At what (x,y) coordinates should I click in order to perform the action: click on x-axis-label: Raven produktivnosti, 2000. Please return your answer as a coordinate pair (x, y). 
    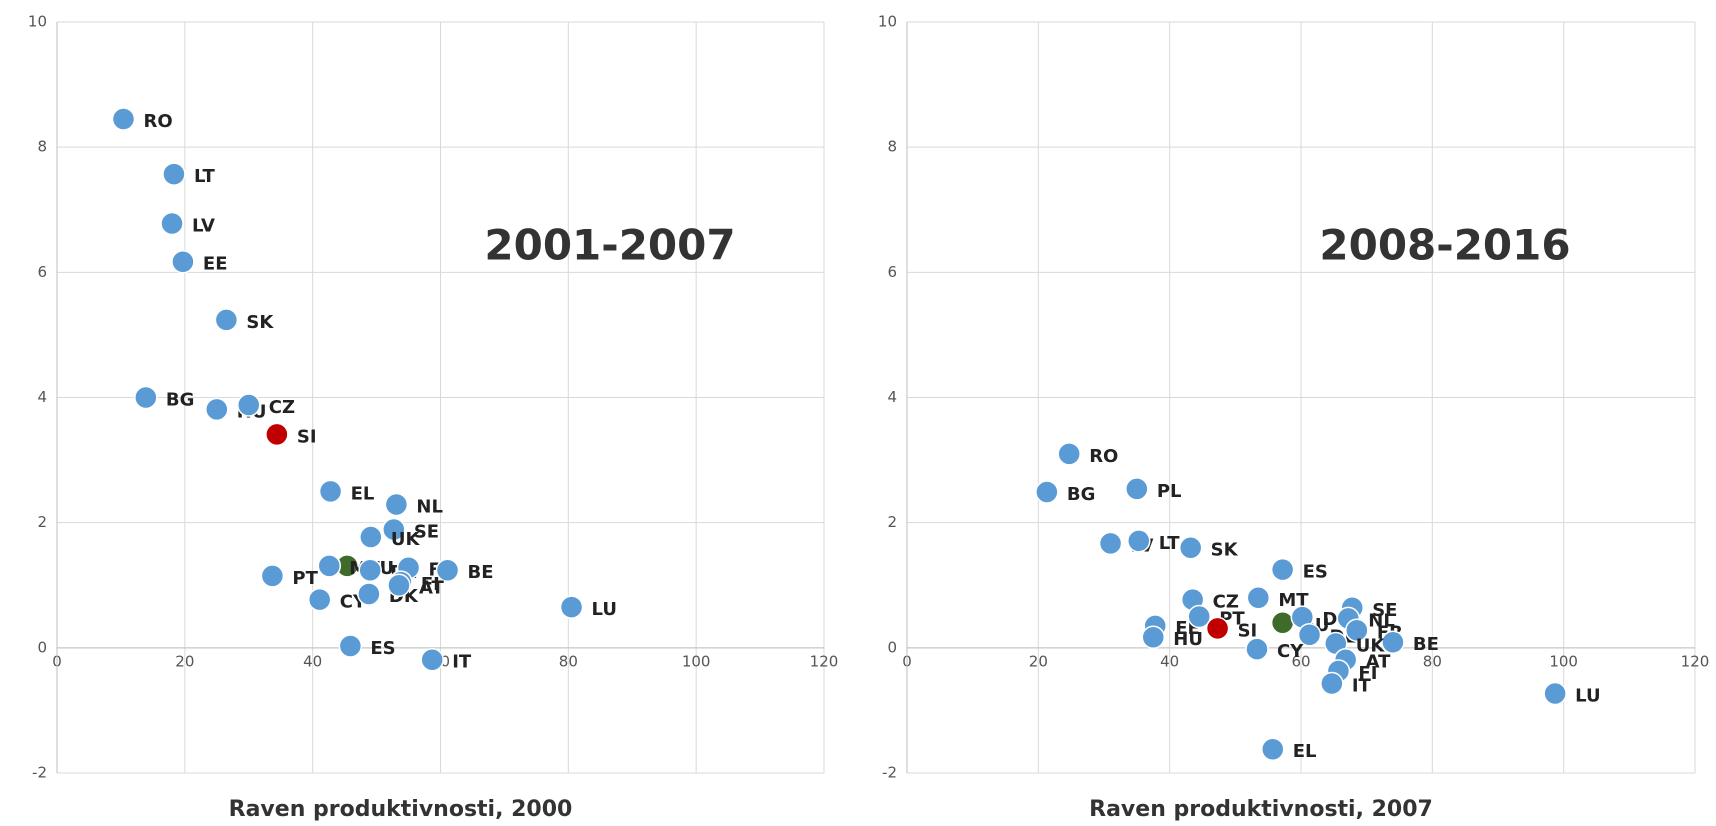
    Looking at the image, I should click on (401, 809).